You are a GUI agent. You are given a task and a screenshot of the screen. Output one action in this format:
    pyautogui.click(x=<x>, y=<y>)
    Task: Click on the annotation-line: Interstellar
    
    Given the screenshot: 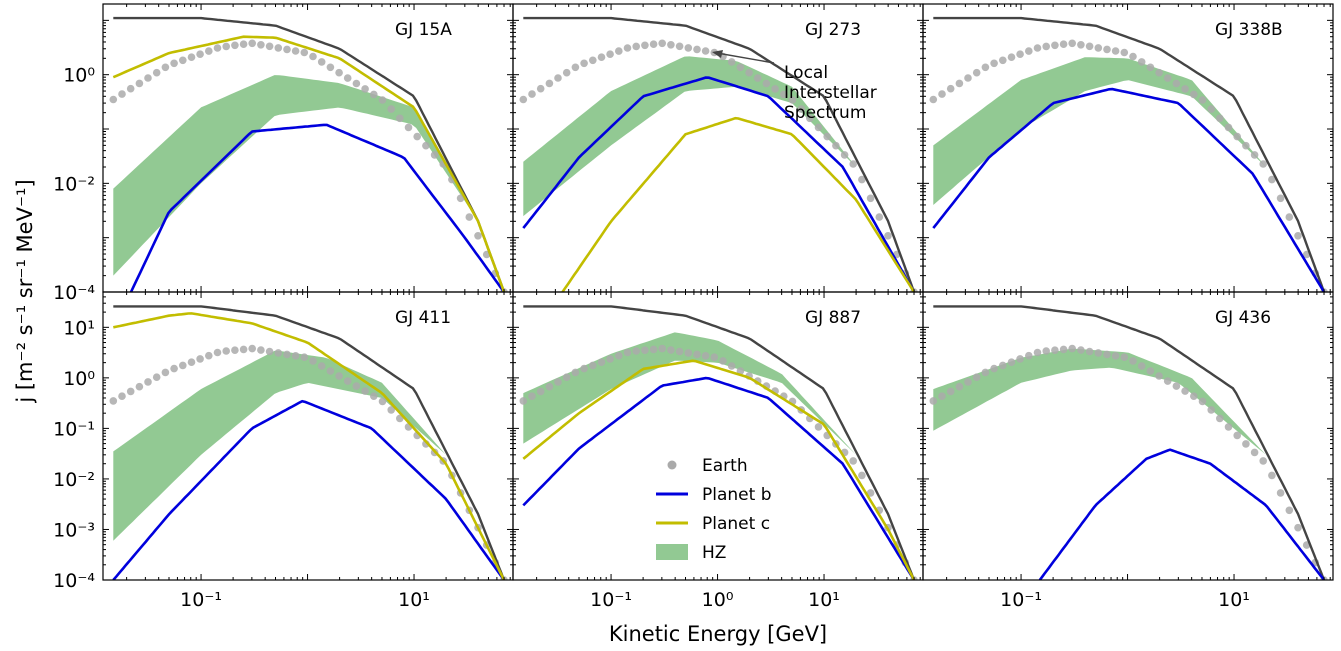 What is the action you would take?
    pyautogui.click(x=830, y=93)
    